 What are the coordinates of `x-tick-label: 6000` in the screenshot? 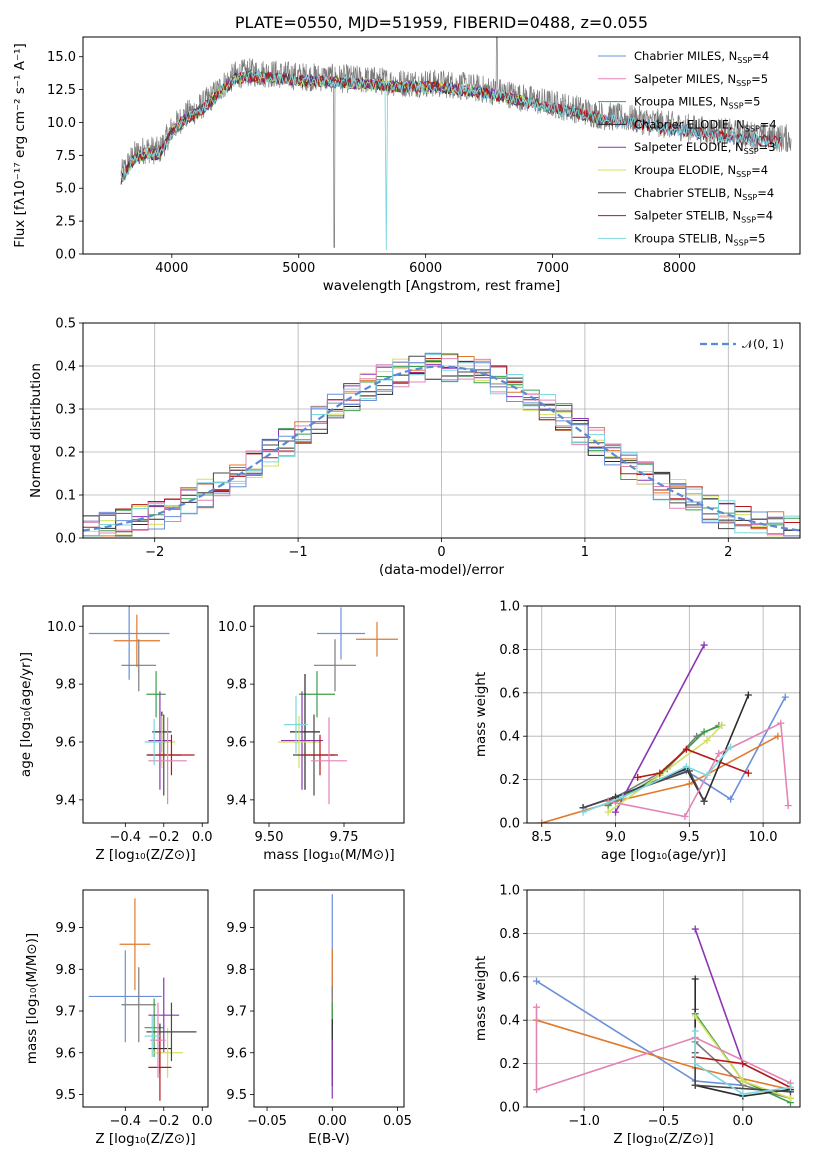 It's located at (425, 268).